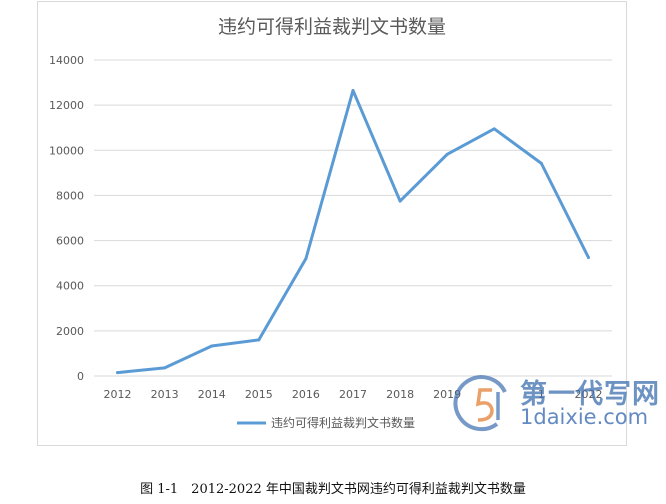  I want to click on chart-title: 违约可得利益裁判文书数量, so click(331, 27).